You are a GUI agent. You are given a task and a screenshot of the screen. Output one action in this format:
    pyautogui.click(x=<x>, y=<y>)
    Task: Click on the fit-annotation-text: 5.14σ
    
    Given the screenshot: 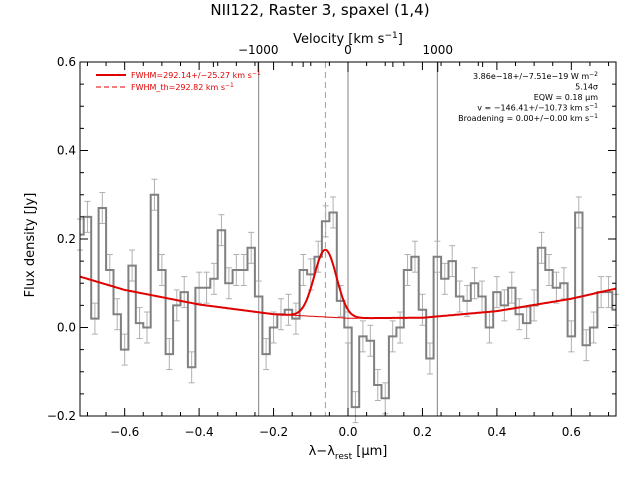 What is the action you would take?
    pyautogui.click(x=586, y=87)
    